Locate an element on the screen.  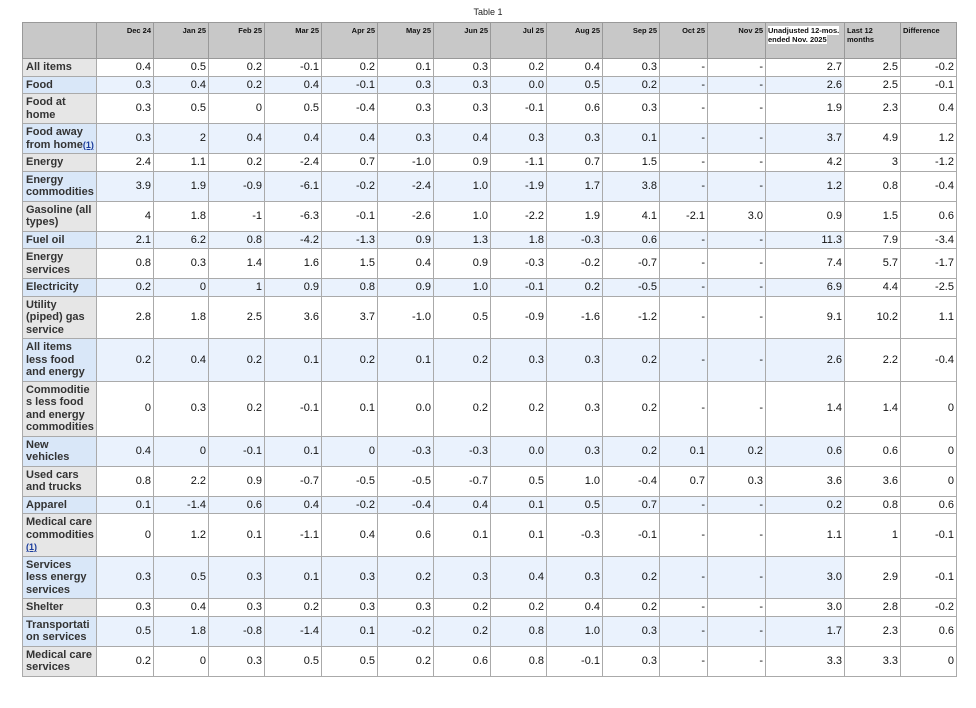
value-cell: 3.6 is located at coordinates (805, 481).